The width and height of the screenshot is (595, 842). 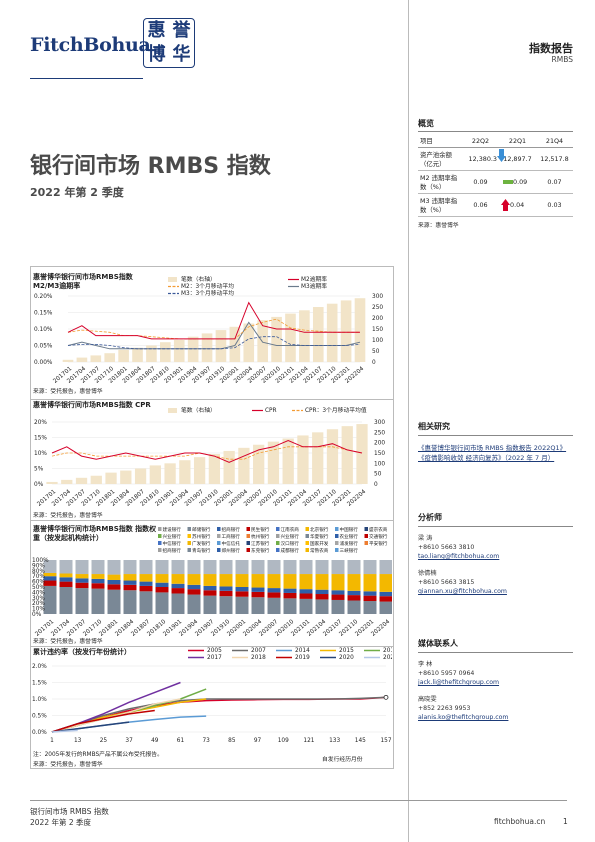 What do you see at coordinates (426, 123) in the screenshot?
I see `overview-heading: 概览` at bounding box center [426, 123].